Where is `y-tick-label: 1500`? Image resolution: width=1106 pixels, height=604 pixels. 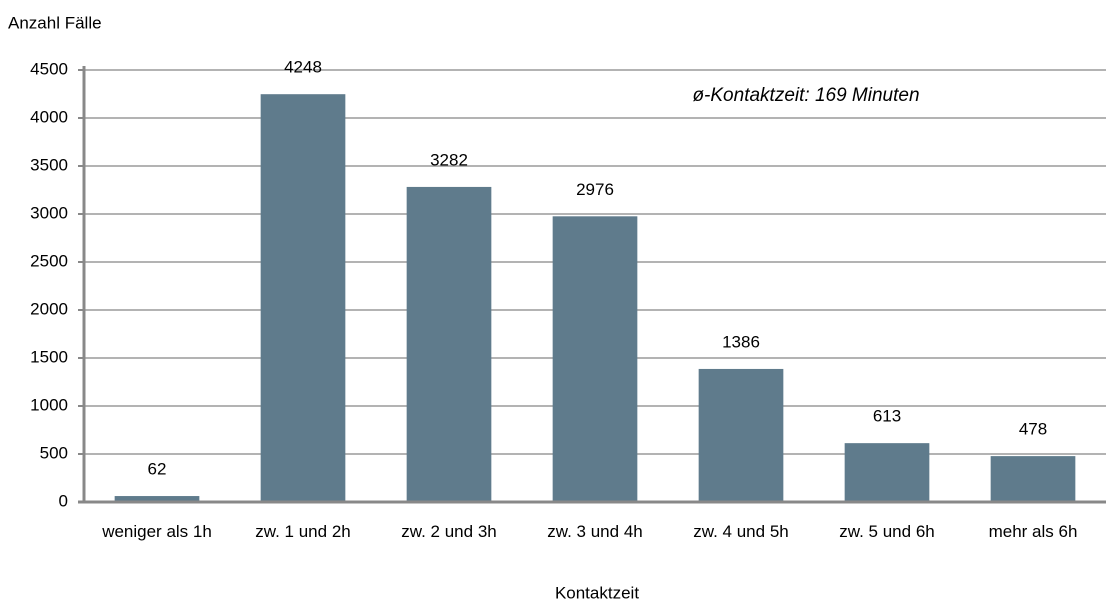
y-tick-label: 1500 is located at coordinates (49, 356).